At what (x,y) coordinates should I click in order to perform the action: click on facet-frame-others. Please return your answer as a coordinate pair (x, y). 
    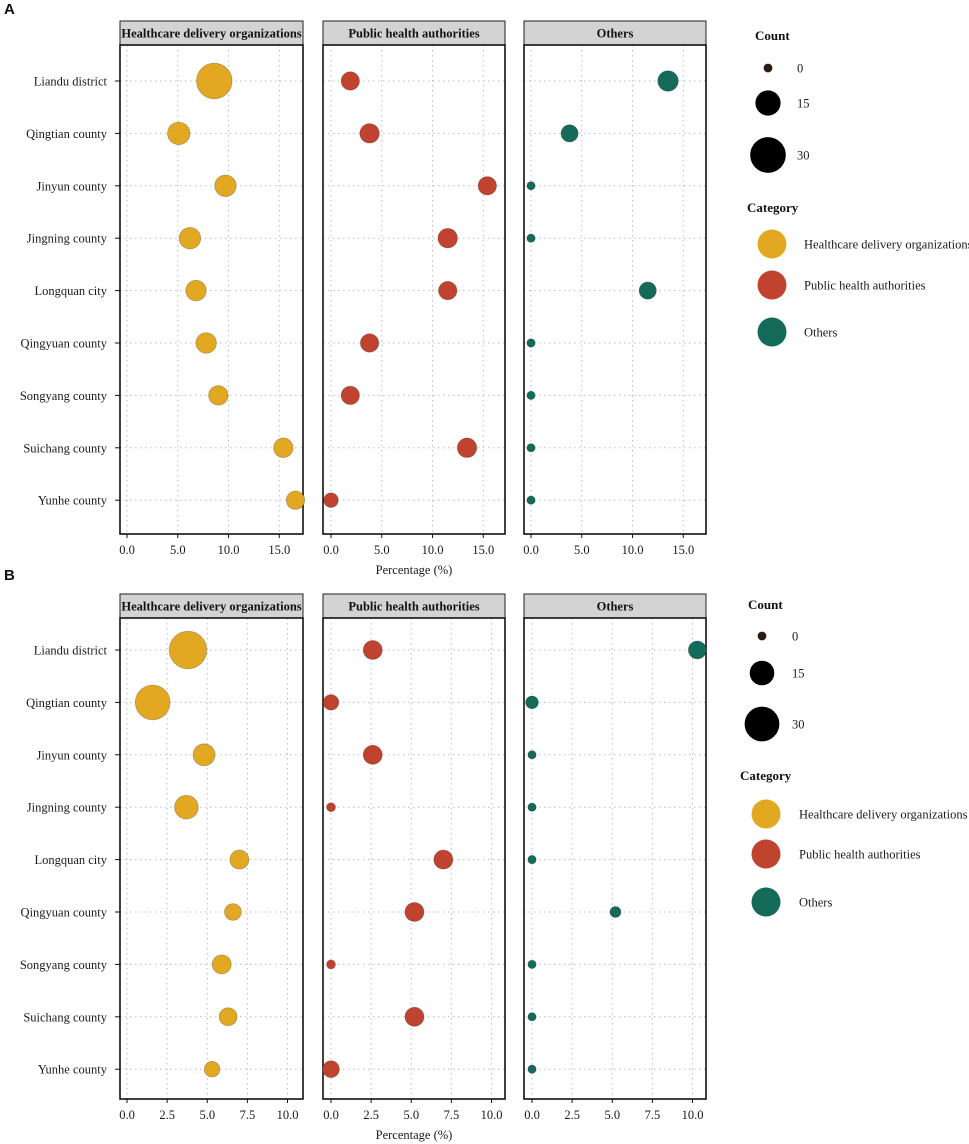
    Looking at the image, I should click on (615, 289).